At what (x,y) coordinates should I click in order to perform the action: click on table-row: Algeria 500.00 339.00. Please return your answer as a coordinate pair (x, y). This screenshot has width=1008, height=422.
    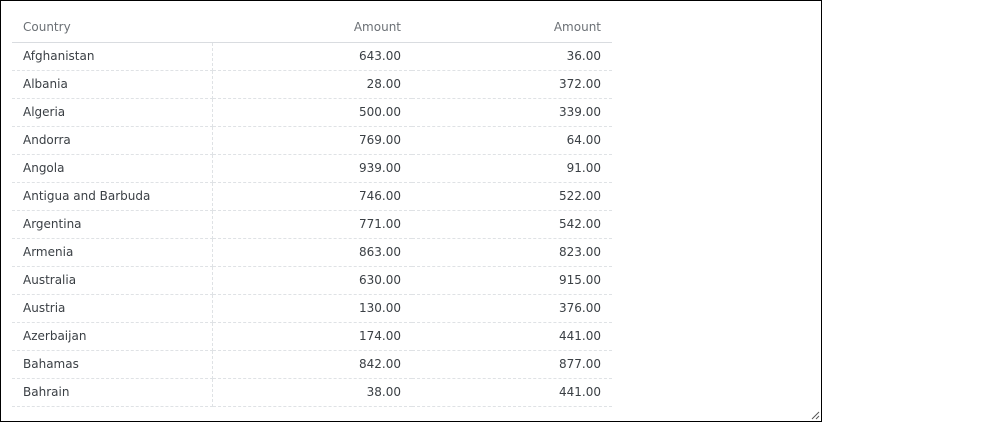
    Looking at the image, I should click on (312, 112).